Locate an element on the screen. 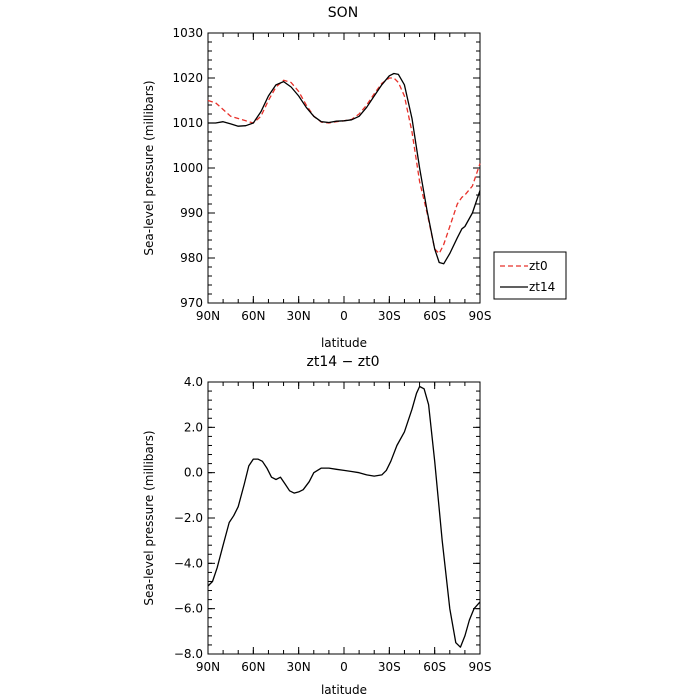  legend: zt0 zt14 is located at coordinates (530, 275).